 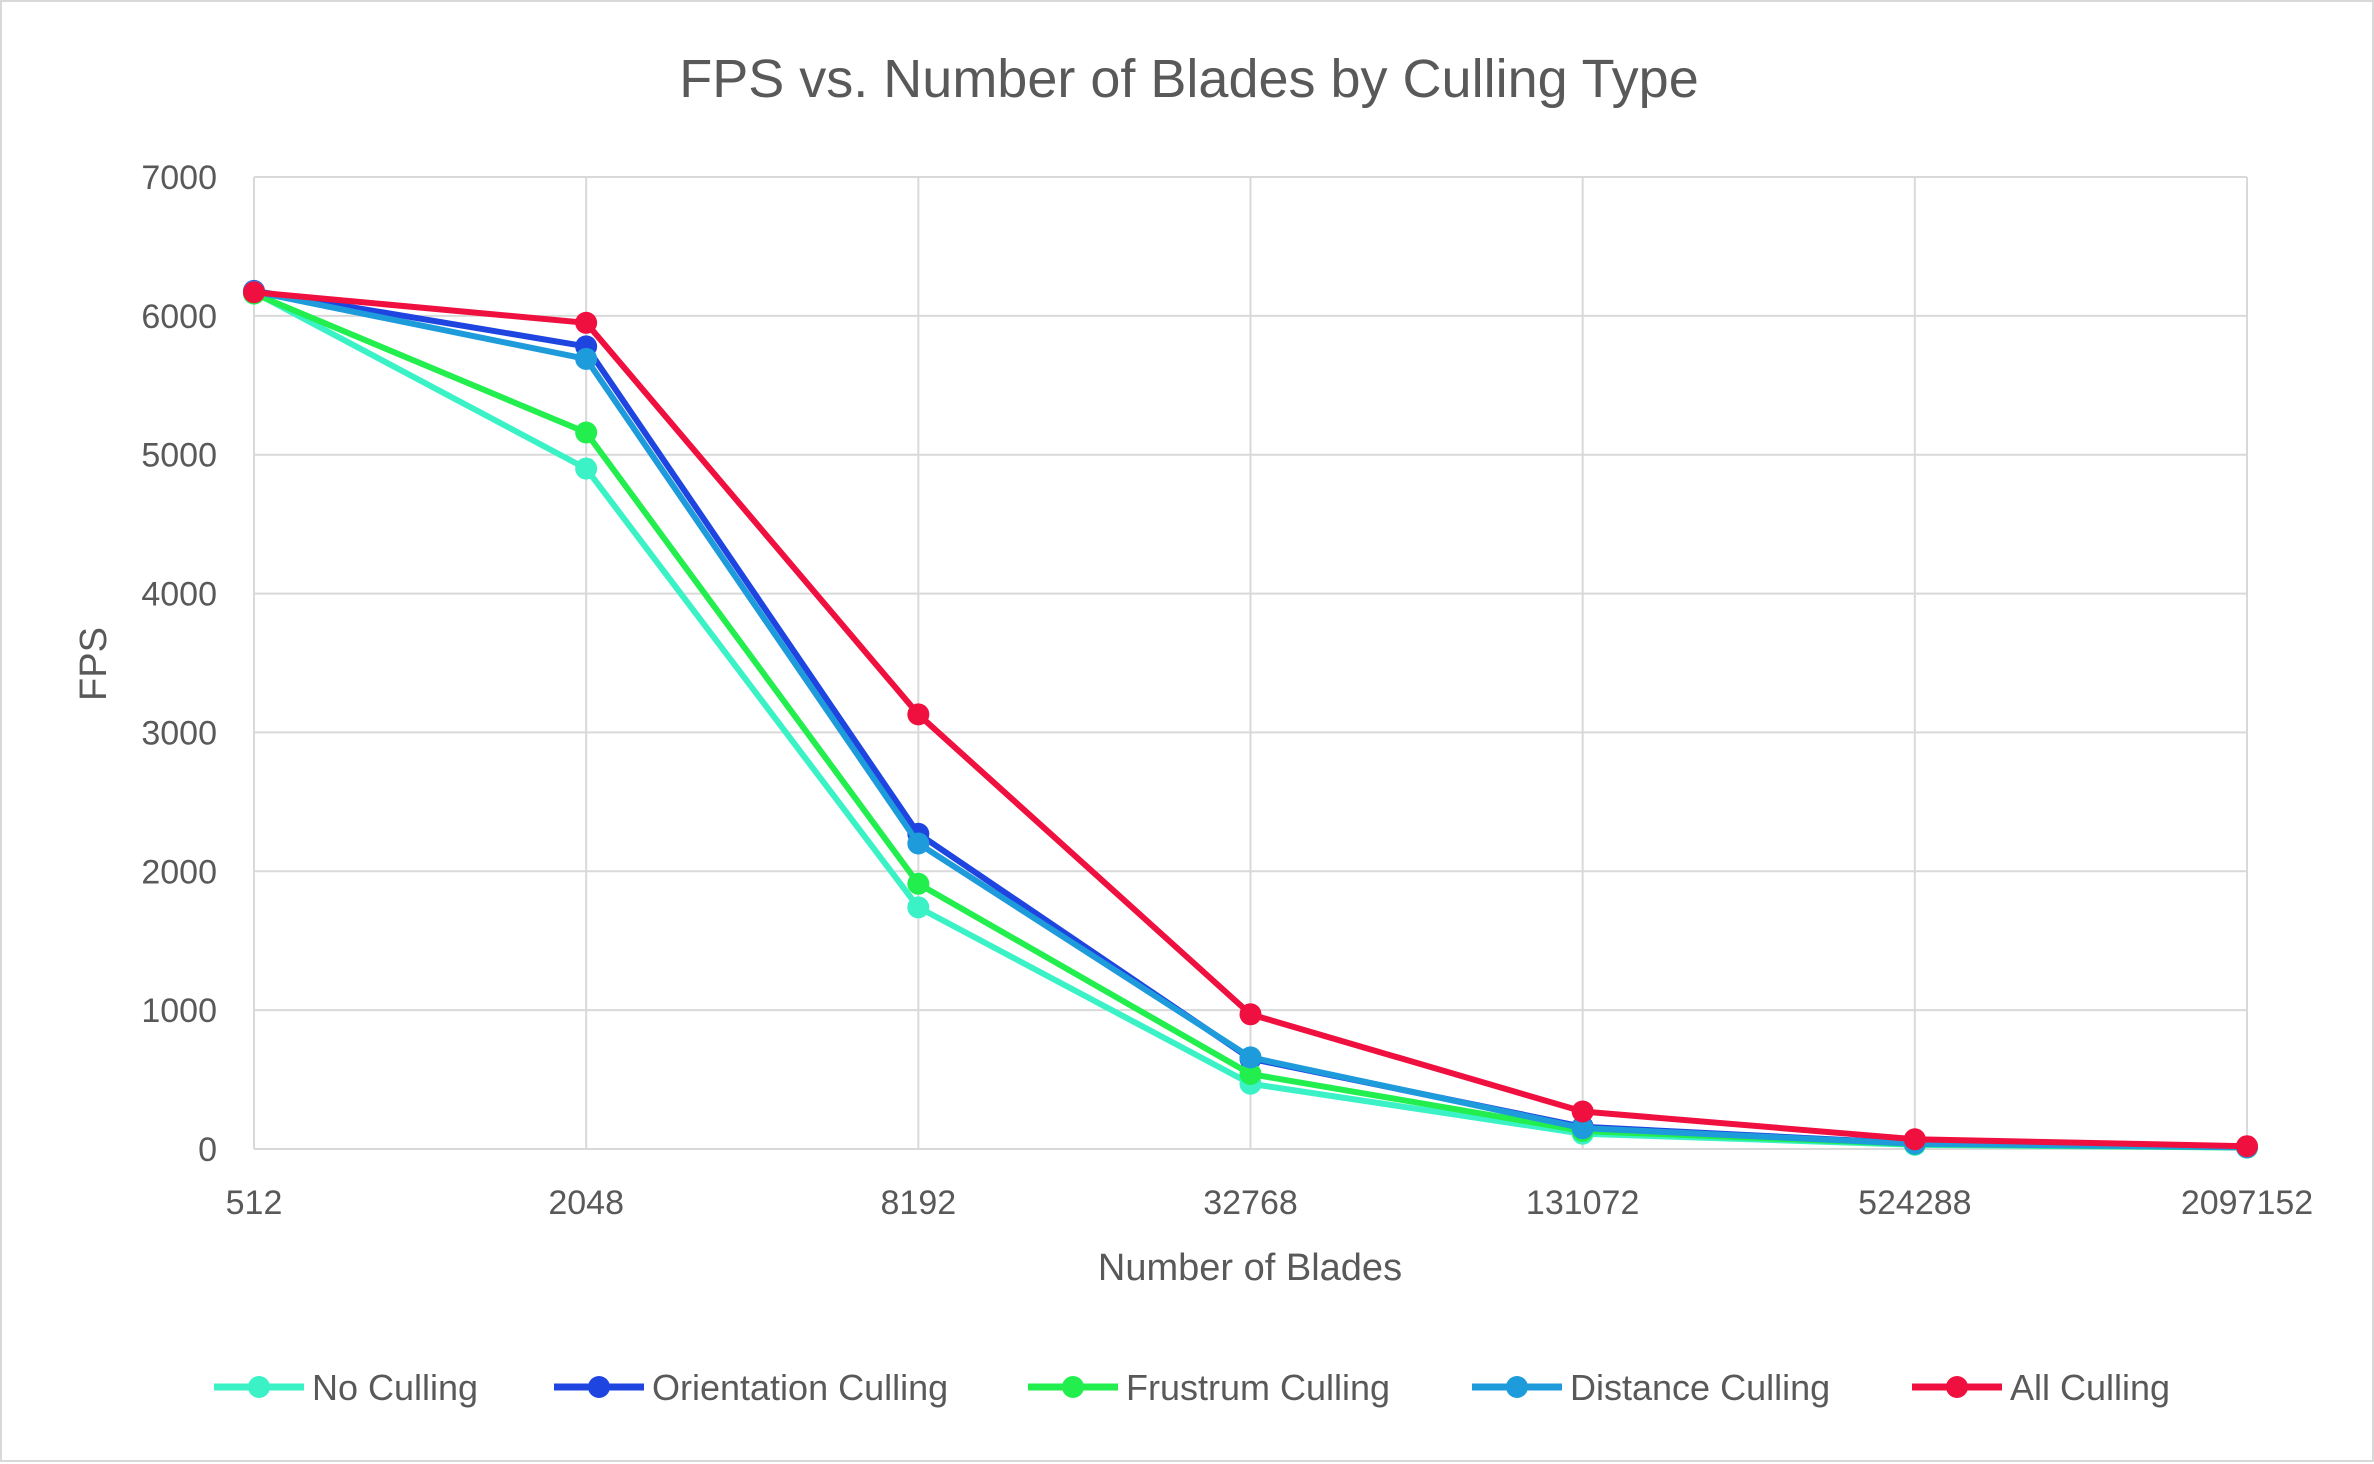 I want to click on legend-item: Distance Culling, so click(x=1651, y=1387).